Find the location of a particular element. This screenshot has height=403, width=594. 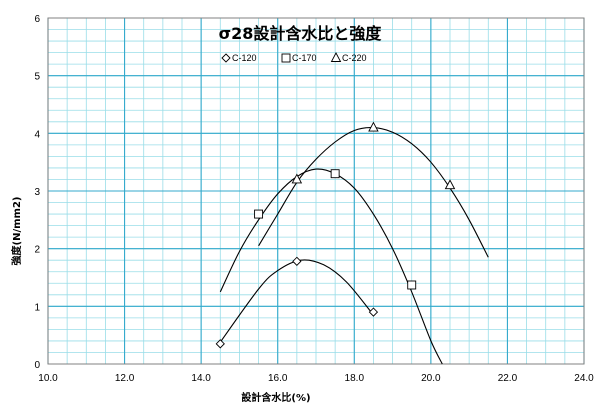

legend-label: C-120 is located at coordinates (244, 58).